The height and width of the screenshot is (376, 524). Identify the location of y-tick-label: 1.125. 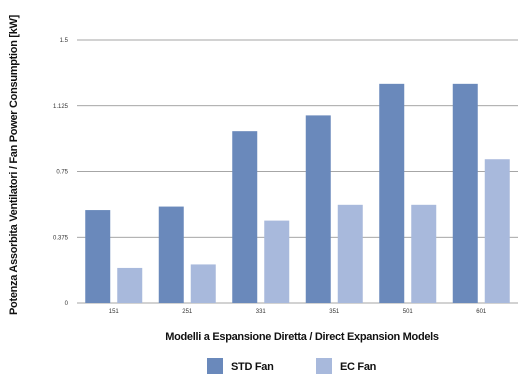
(61, 107).